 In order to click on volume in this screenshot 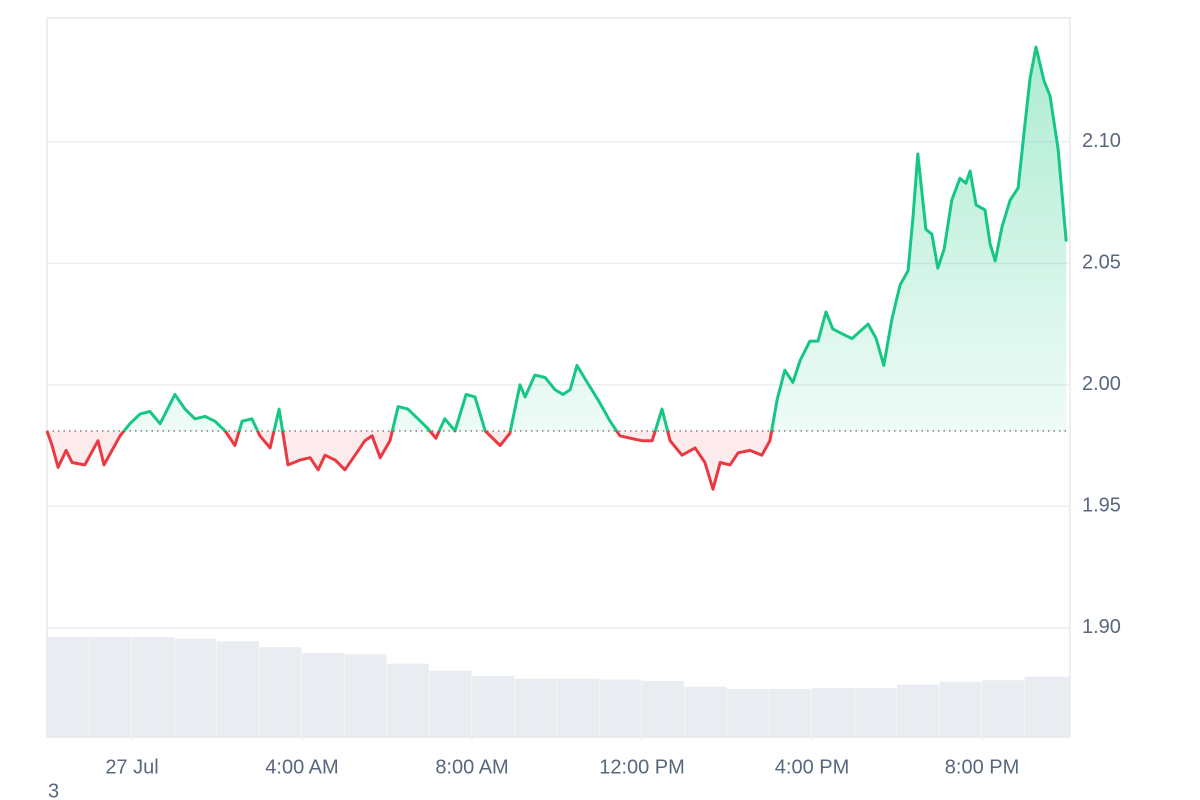, I will do `click(558, 687)`.